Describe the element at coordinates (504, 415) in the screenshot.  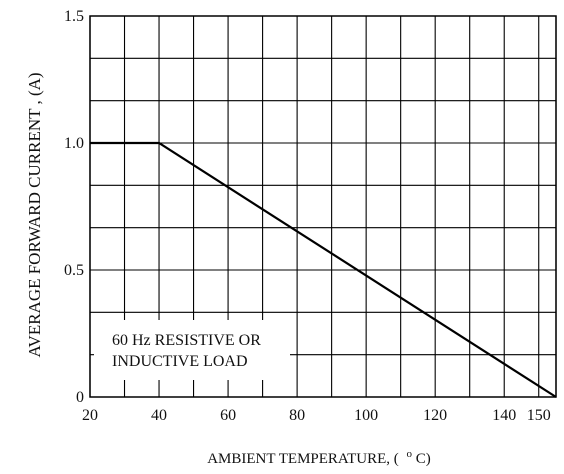
I see `x-tick-label-6: 140` at that location.